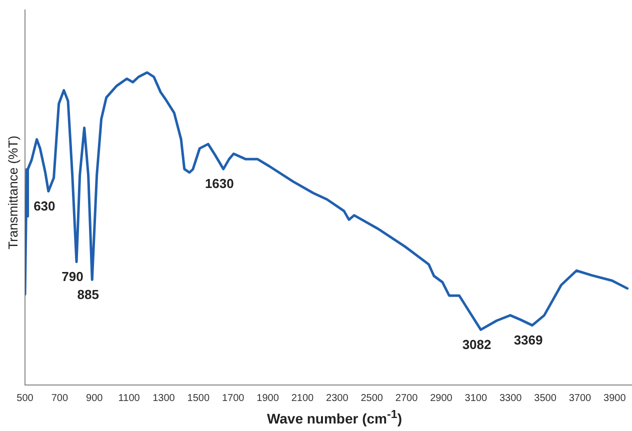 This screenshot has height=431, width=632. What do you see at coordinates (615, 398) in the screenshot?
I see `x-tick-label: 3900` at bounding box center [615, 398].